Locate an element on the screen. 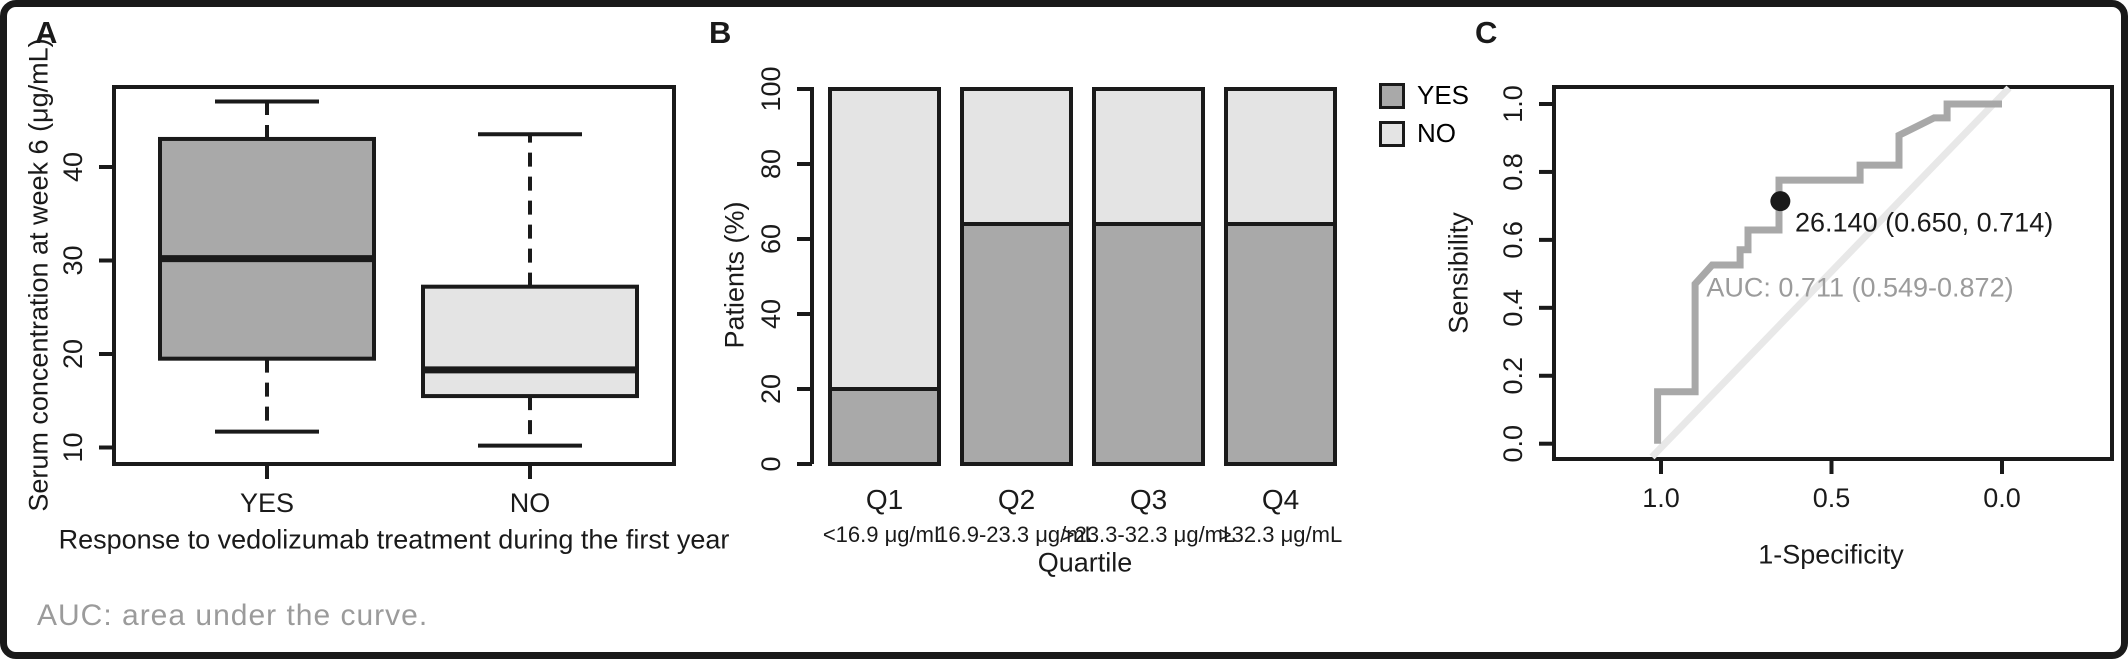  footer-note: AUC: area under the curve. is located at coordinates (233, 615).